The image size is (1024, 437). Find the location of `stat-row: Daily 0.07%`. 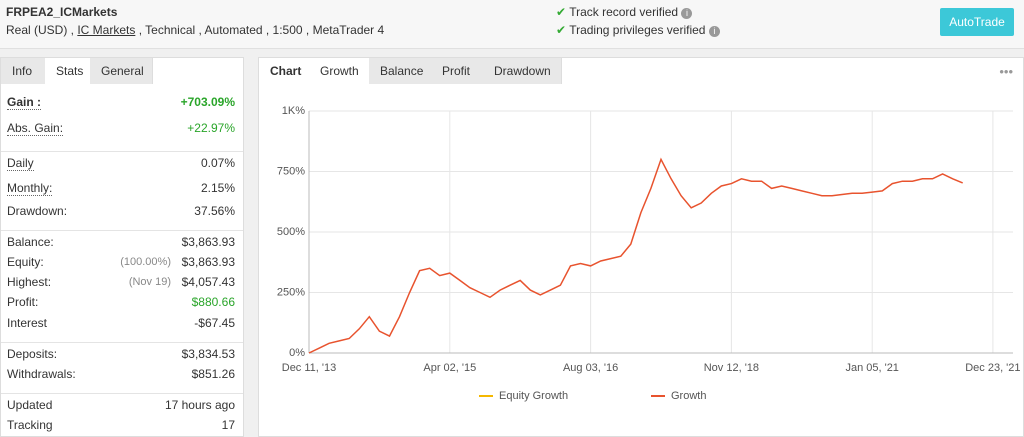

stat-row: Daily 0.07% is located at coordinates (121, 163).